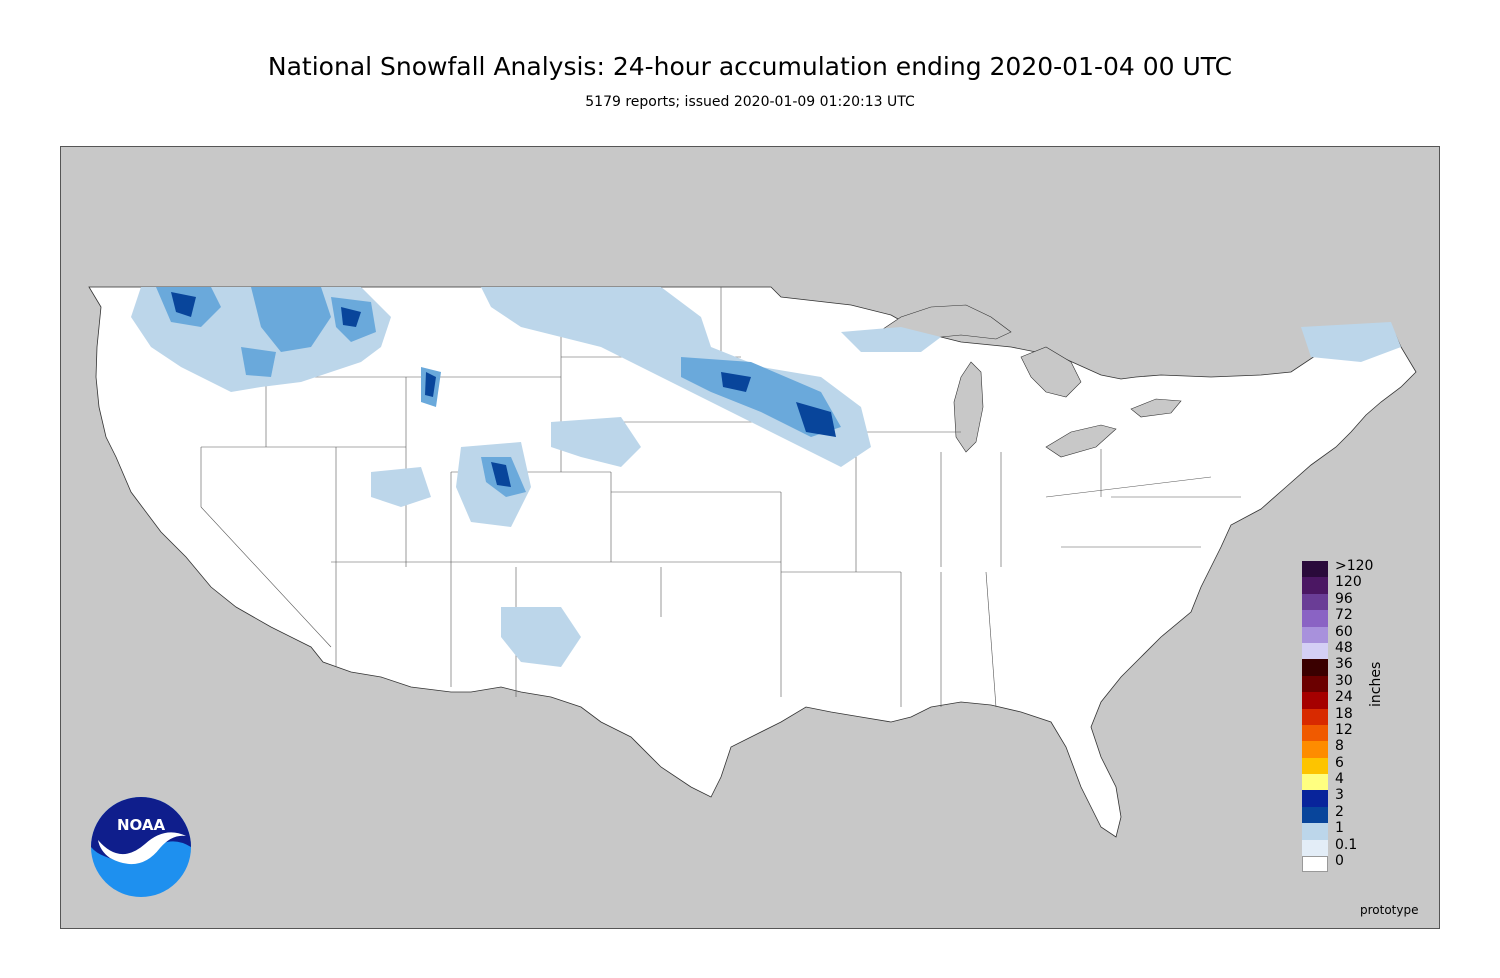 This screenshot has height=978, width=1500. What do you see at coordinates (1344, 713) in the screenshot?
I see `legend-label: 18` at bounding box center [1344, 713].